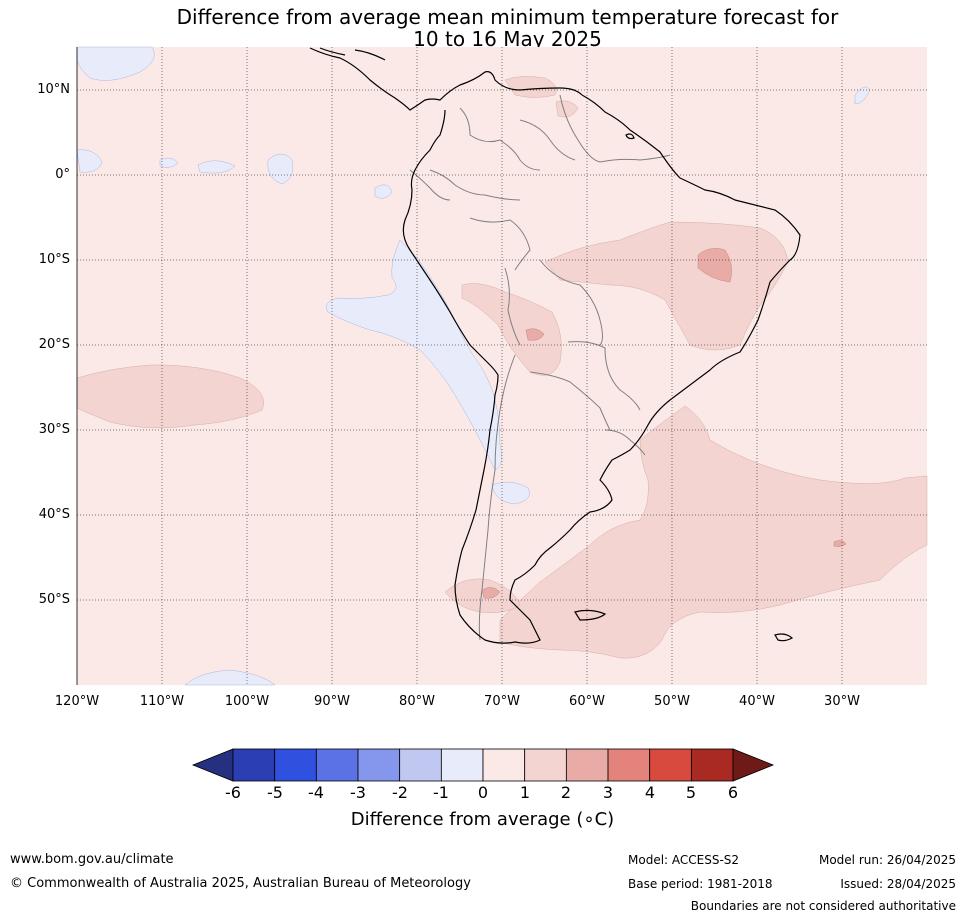 This screenshot has height=919, width=965. Describe the element at coordinates (316, 792) in the screenshot. I see `colorbar-tick: -4` at that location.